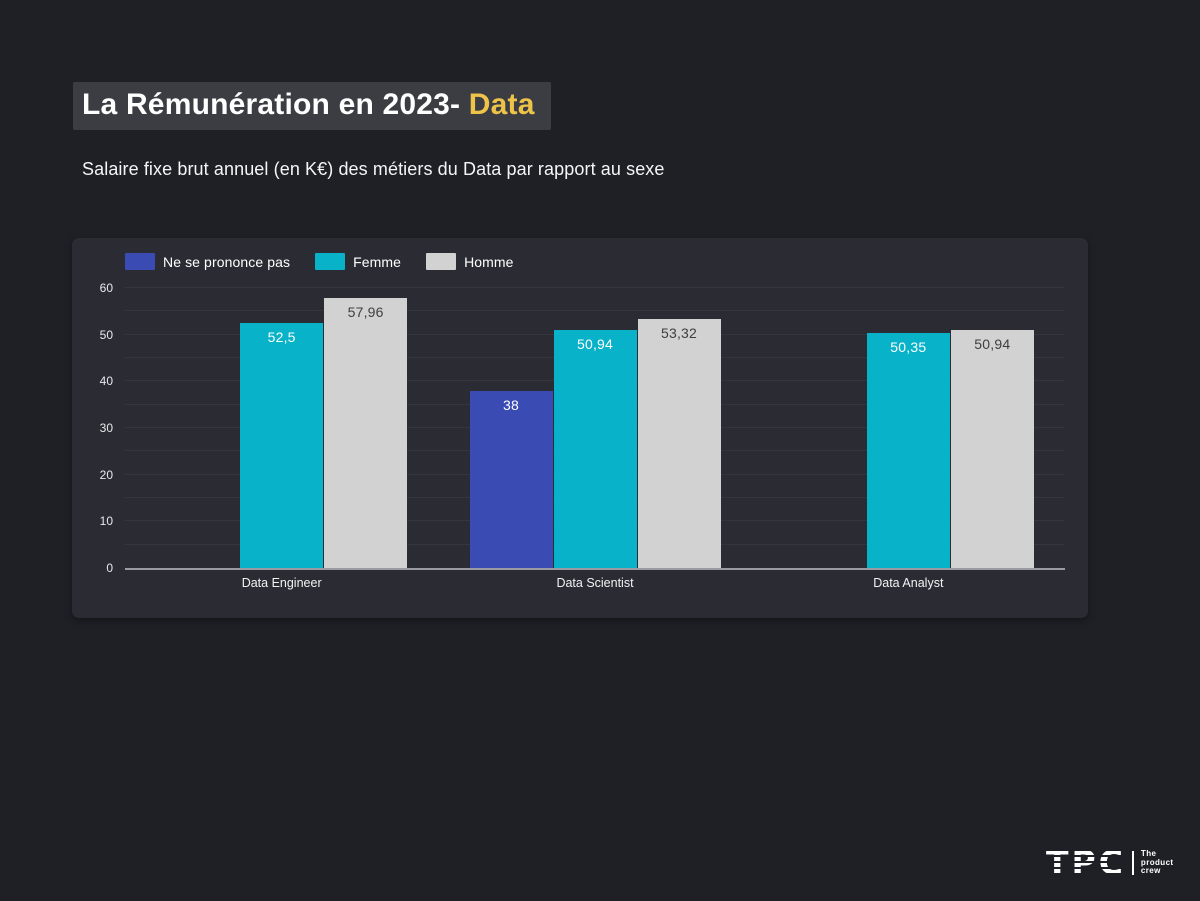 Image resolution: width=1200 pixels, height=901 pixels. Describe the element at coordinates (365, 311) in the screenshot. I see `bar-value-label: 57,96` at that location.